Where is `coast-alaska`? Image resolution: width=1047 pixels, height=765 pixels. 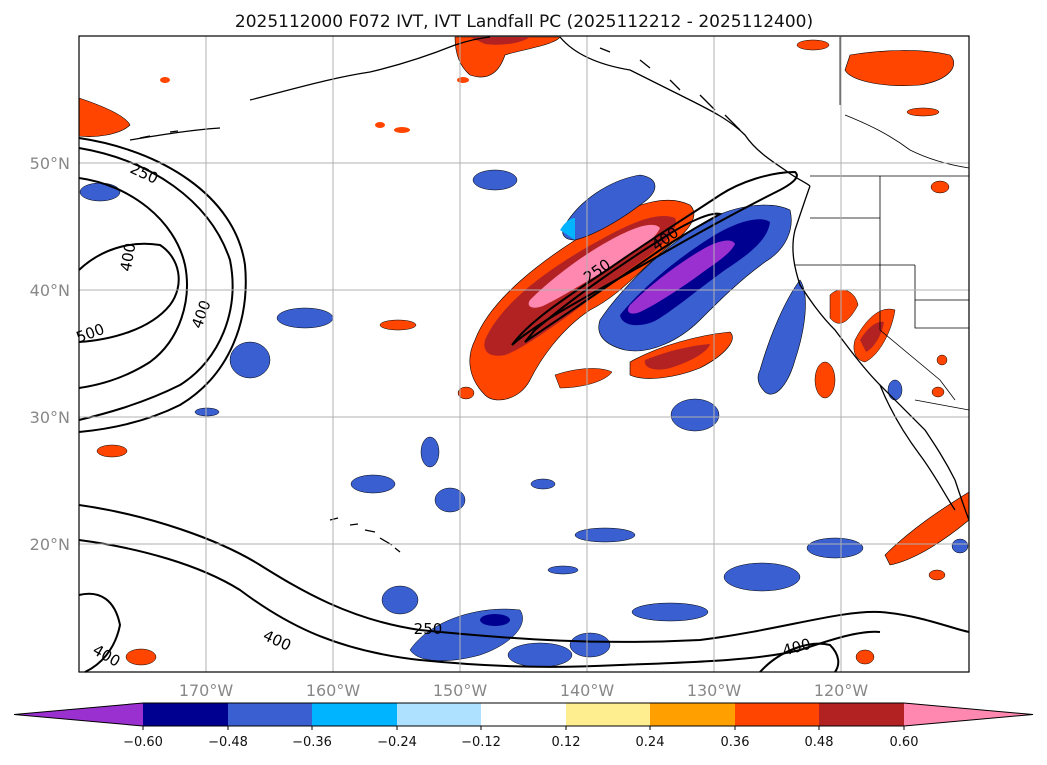 coast-alaska is located at coordinates (530, 111).